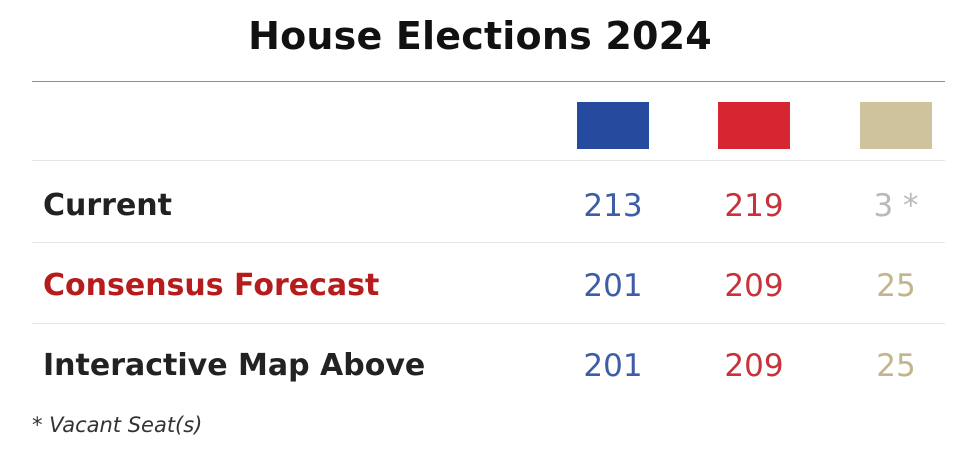  I want to click on current-other-seats: 3 *, so click(896, 206).